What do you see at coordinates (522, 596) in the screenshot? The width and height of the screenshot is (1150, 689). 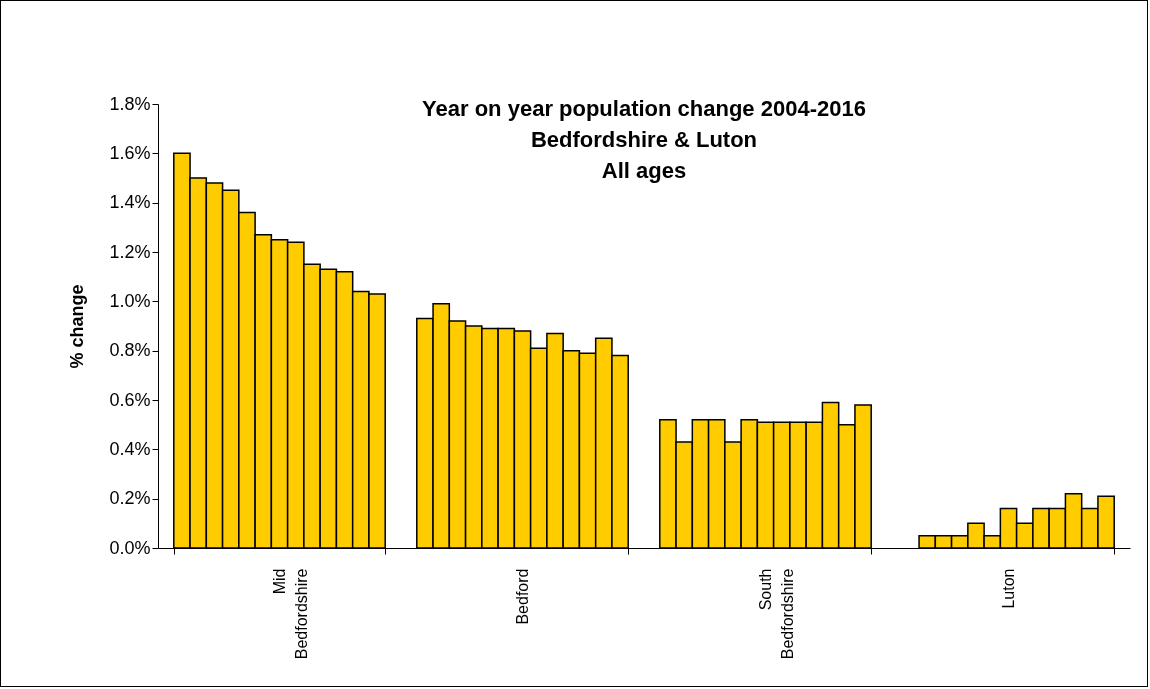 I see `x-tick-label: Bedford` at bounding box center [522, 596].